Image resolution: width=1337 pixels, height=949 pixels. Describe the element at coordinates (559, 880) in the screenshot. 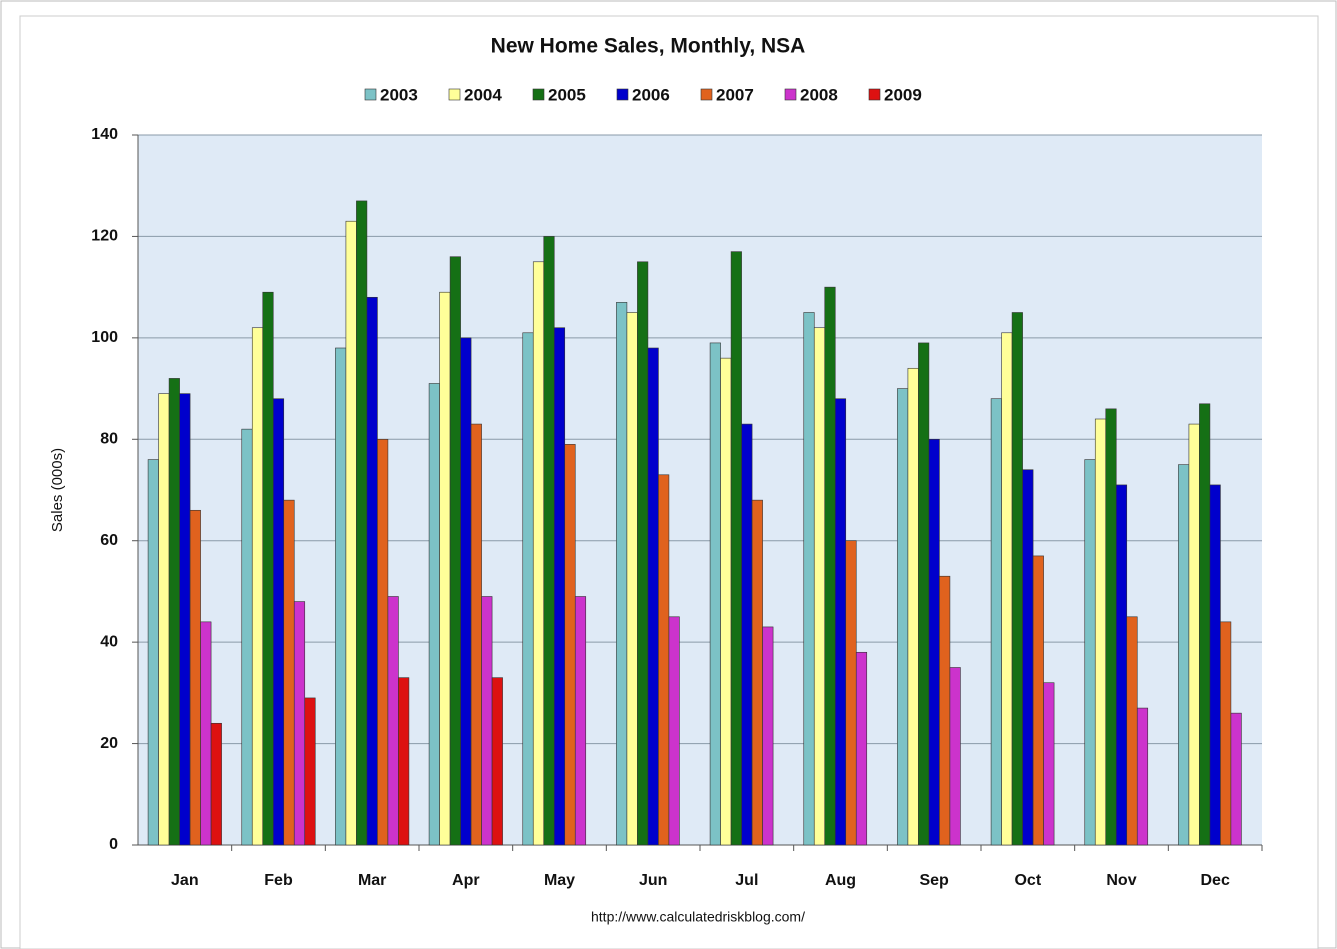

I see `x-tick-label: May` at that location.